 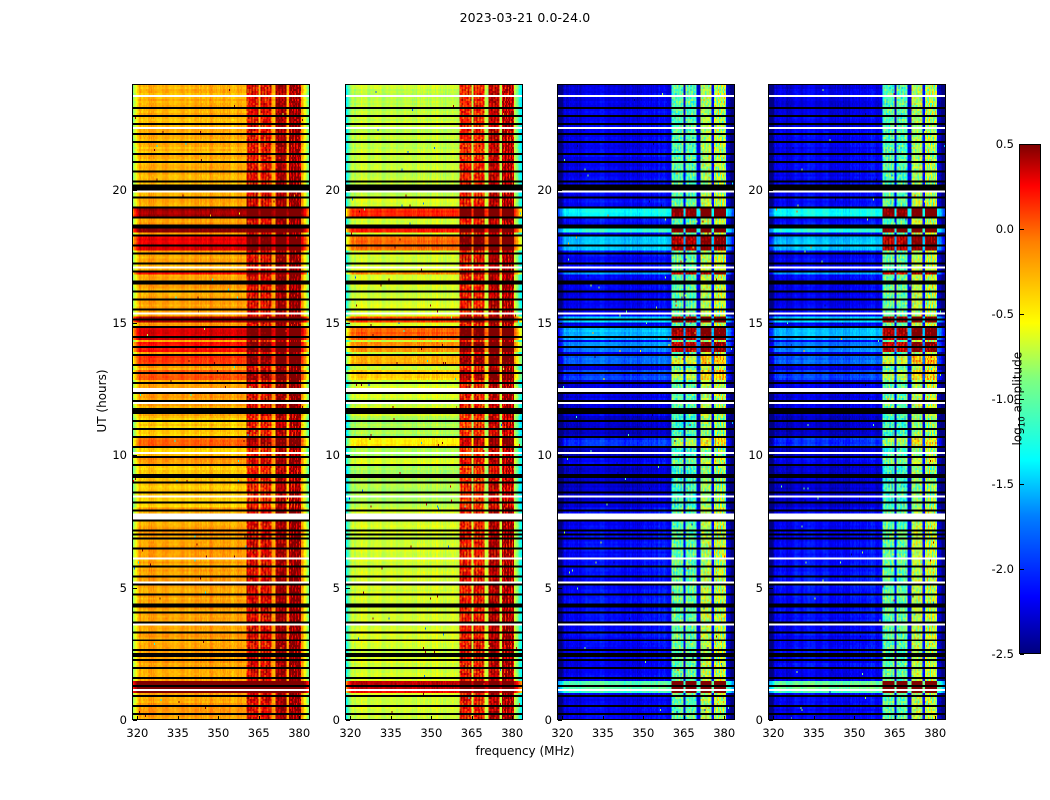 I want to click on heatmap-pixels-xx, so click(x=221, y=402).